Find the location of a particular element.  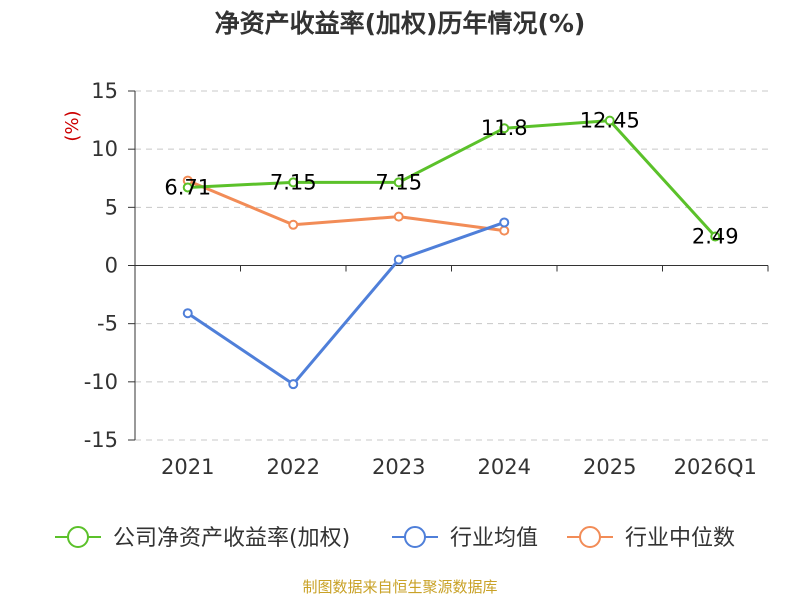

data-label: 11.8 is located at coordinates (504, 128).